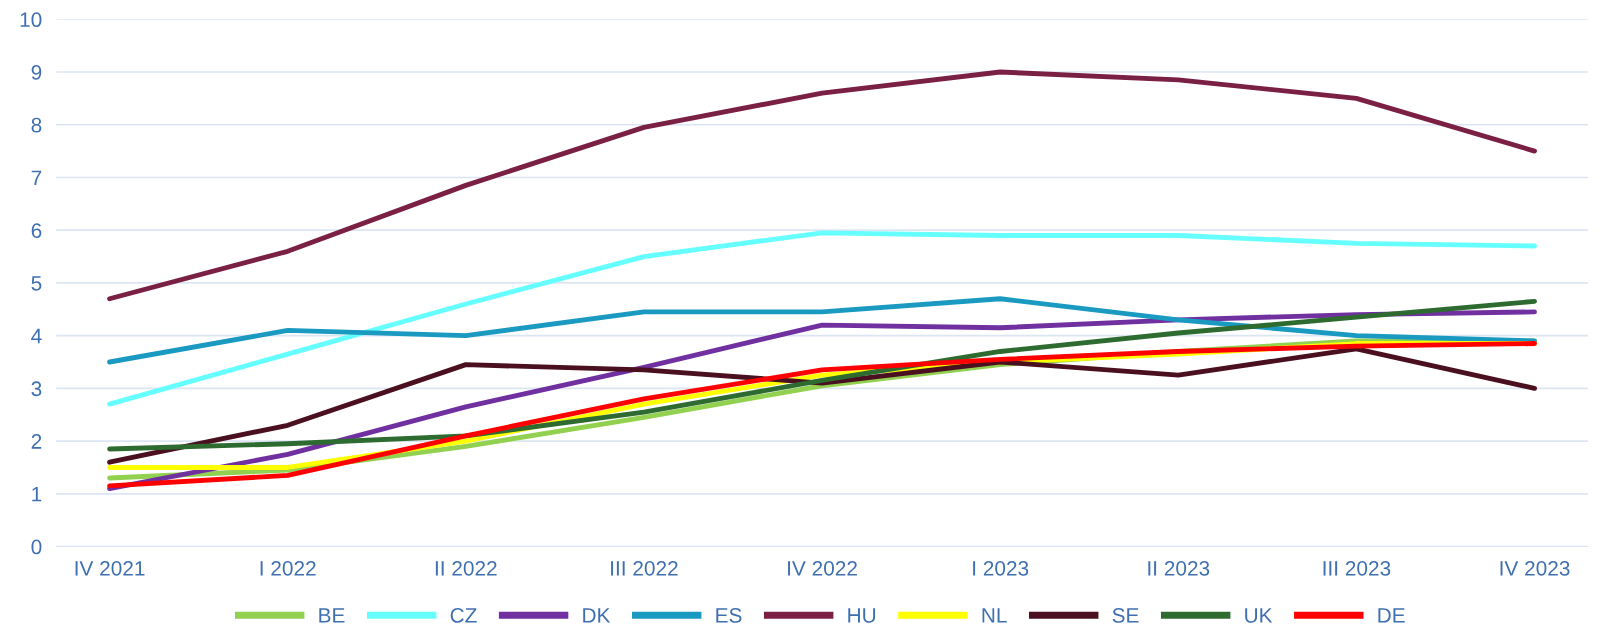  What do you see at coordinates (36, 230) in the screenshot?
I see `y-tick-label: 6` at bounding box center [36, 230].